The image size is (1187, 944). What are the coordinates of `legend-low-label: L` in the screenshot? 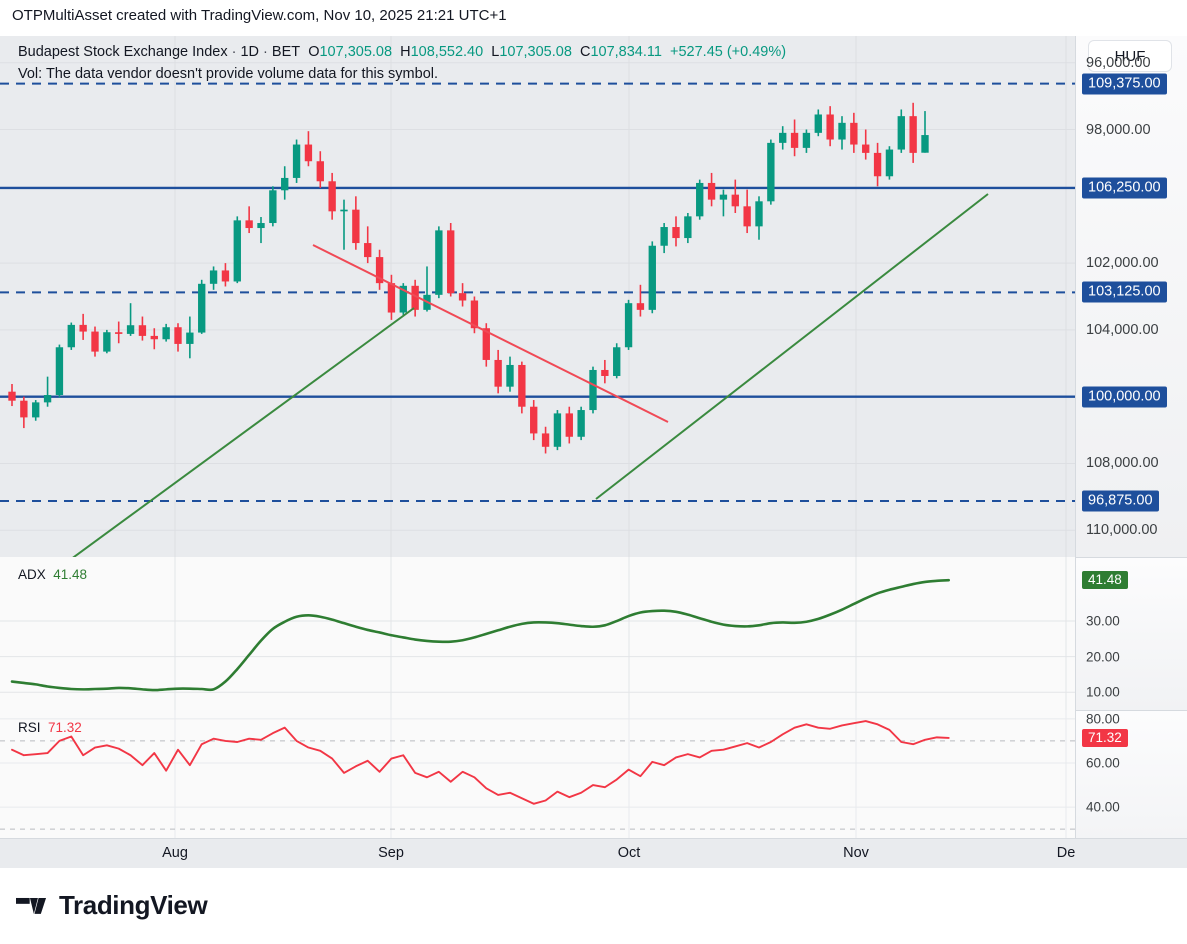 It's located at (495, 52).